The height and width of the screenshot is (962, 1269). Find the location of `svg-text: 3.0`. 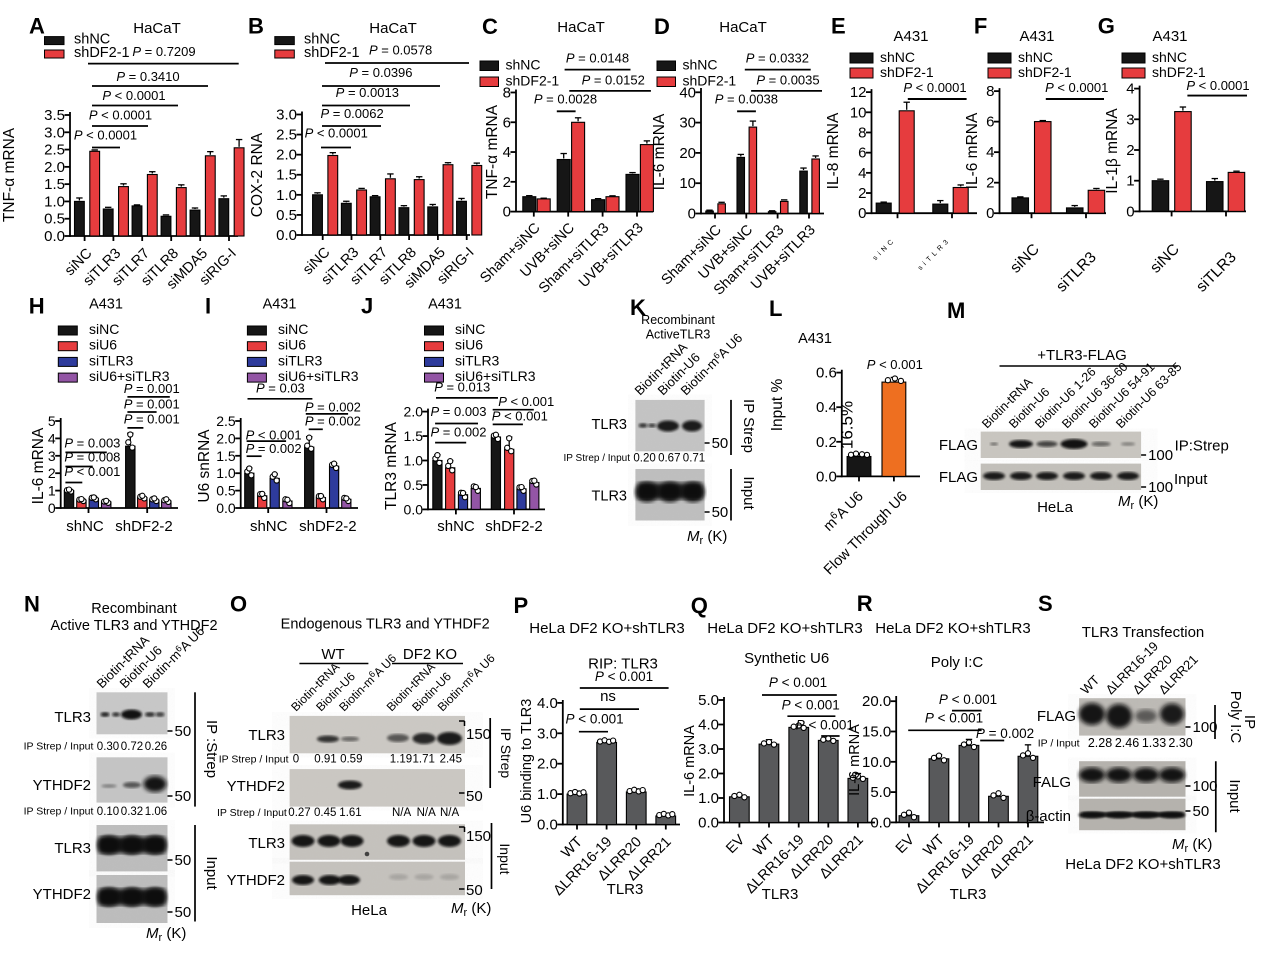

svg-text: 3.0 is located at coordinates (54, 132).